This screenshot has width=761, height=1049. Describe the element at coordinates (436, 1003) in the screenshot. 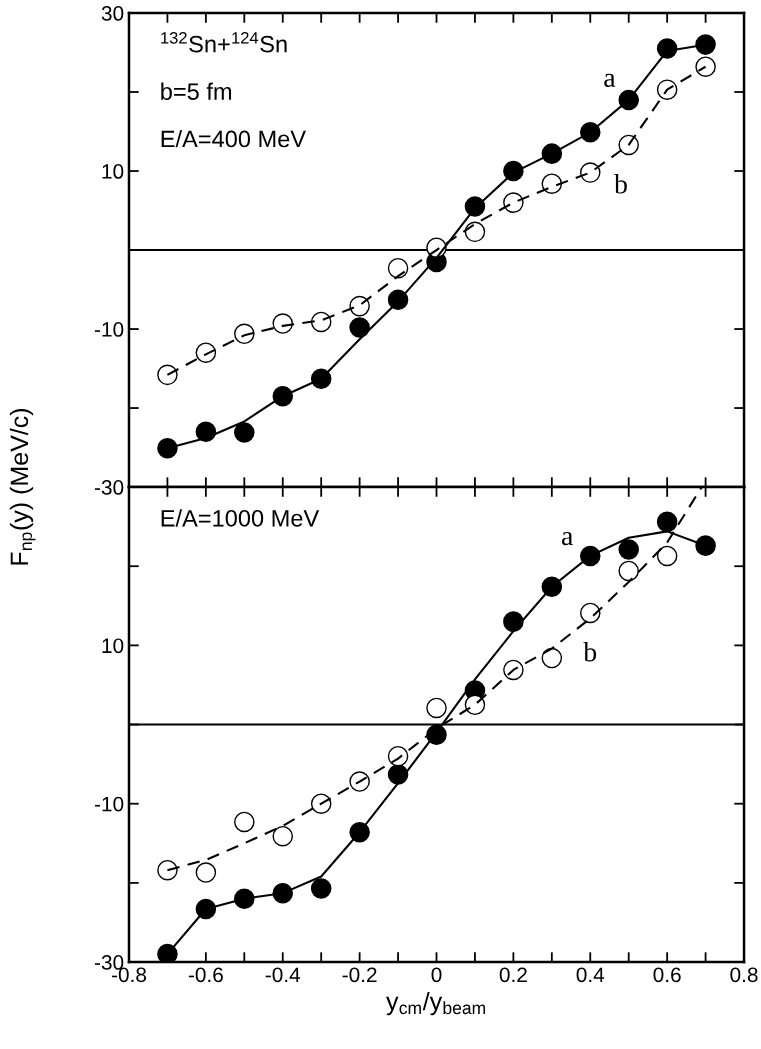

I see `x-axis-title: y$_{cm}$/y$_{beam}$` at that location.